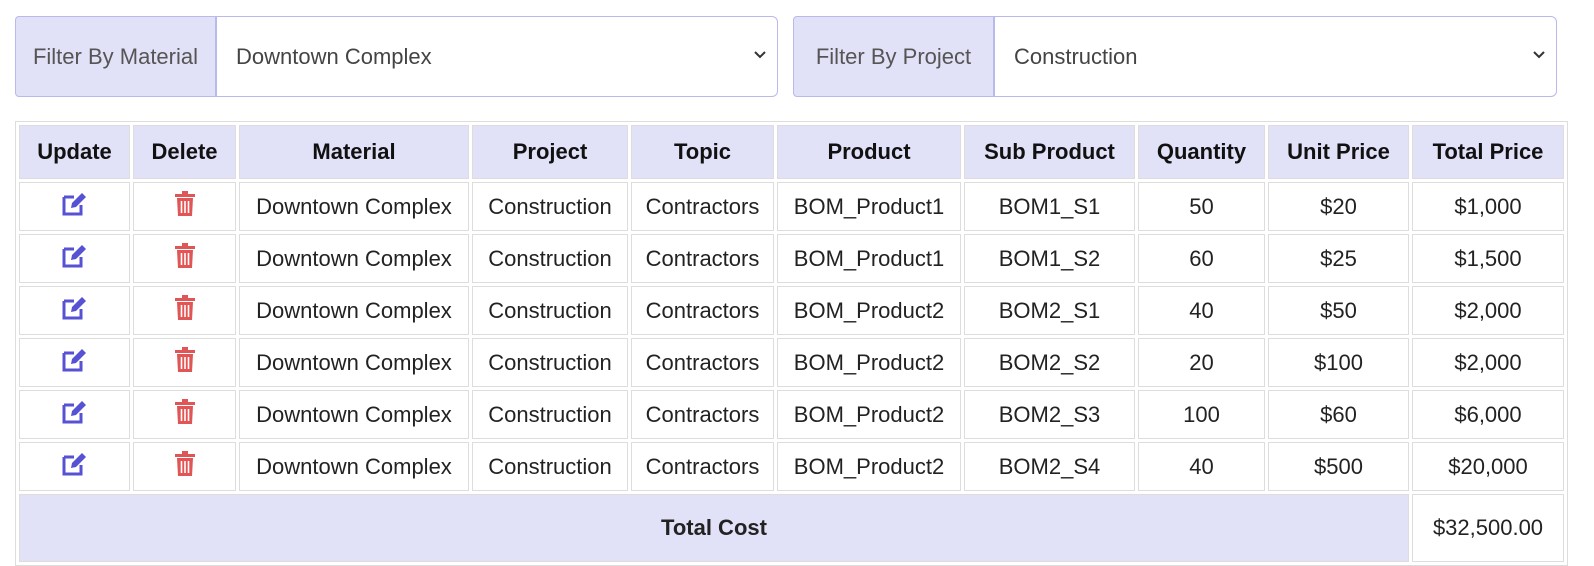 This screenshot has height=566, width=1594. Describe the element at coordinates (1049, 258) in the screenshot. I see `table-cell: BOM1_S2` at that location.